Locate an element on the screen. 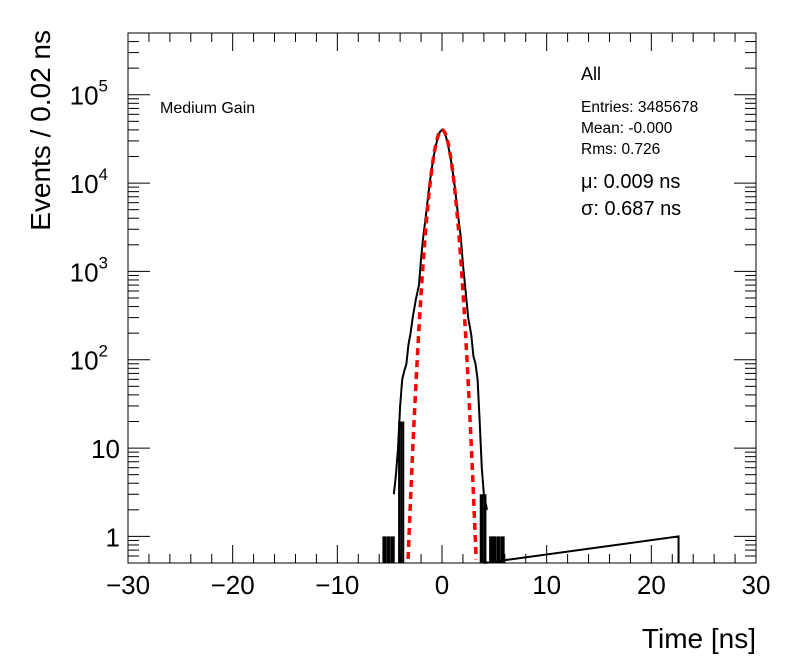 The image size is (796, 672). stats-mean: Mean: -0.000 is located at coordinates (627, 128).